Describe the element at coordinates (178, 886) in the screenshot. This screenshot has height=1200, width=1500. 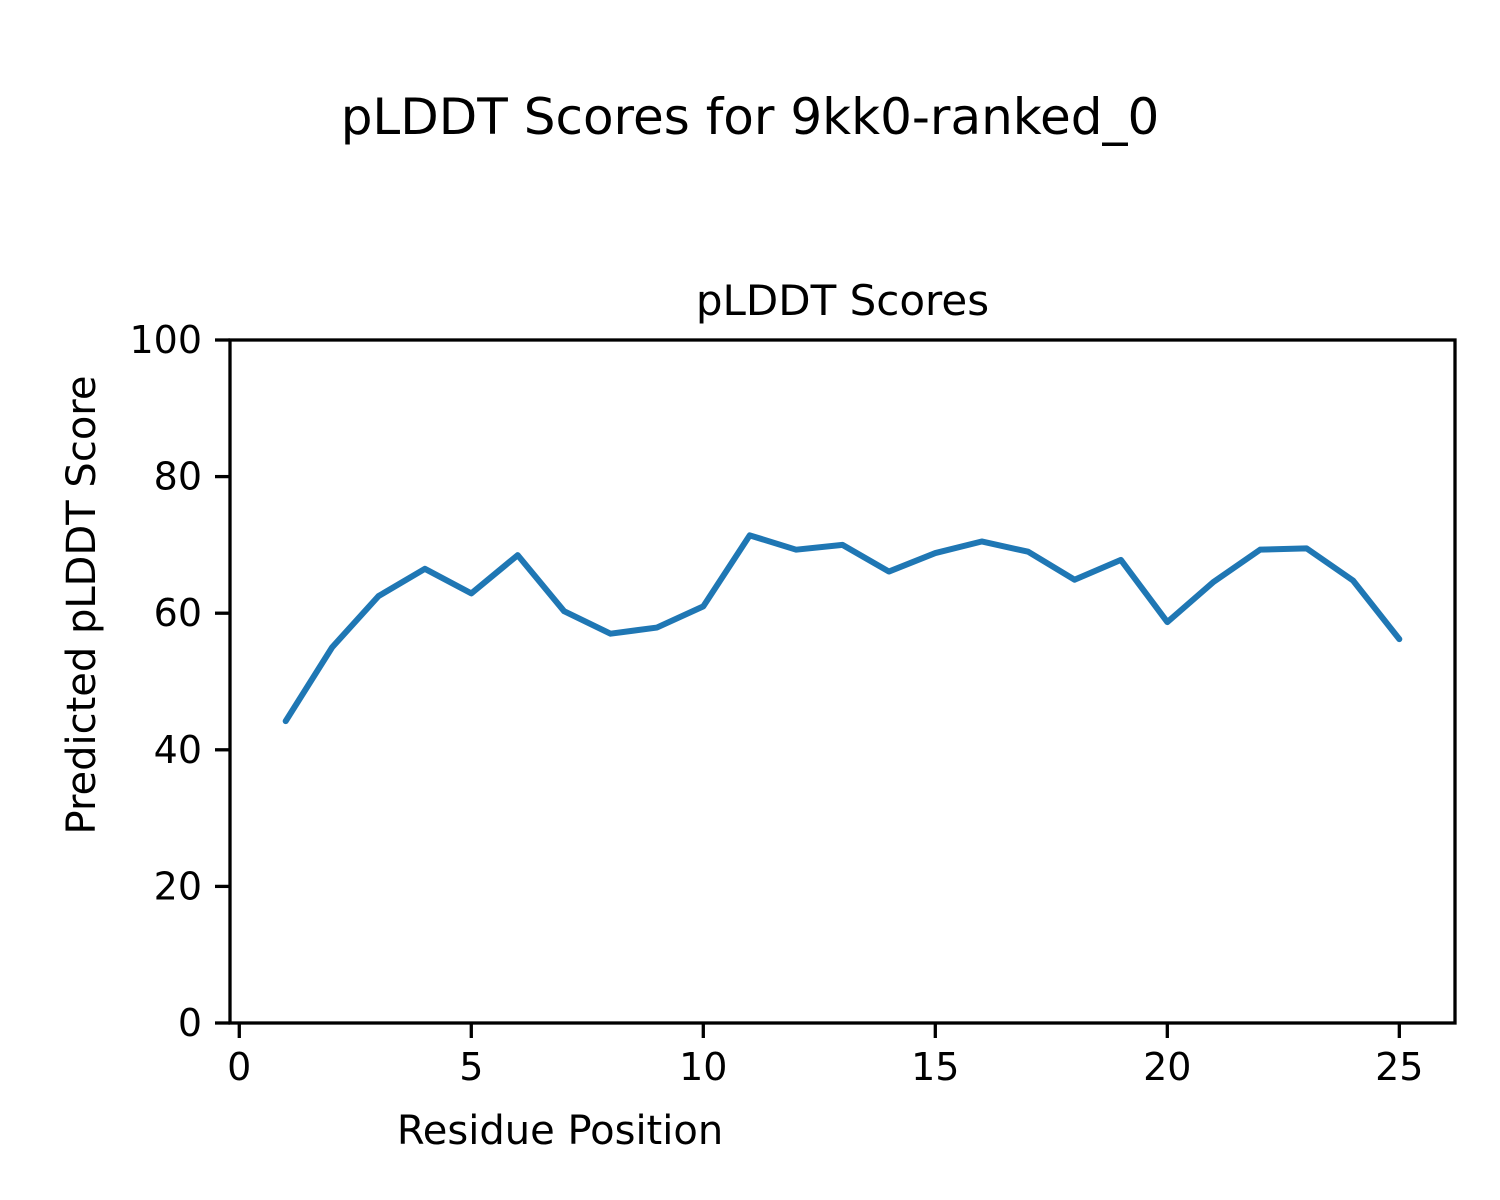
I see `y-tick-label: 20` at that location.